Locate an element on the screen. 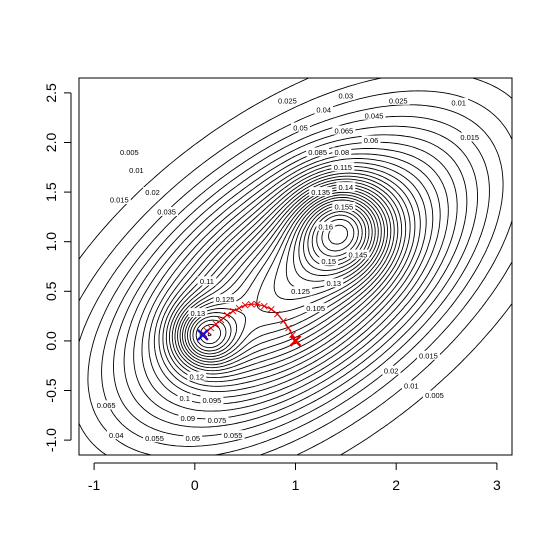 The width and height of the screenshot is (553, 557). contour-label: 0.105 is located at coordinates (315, 308).